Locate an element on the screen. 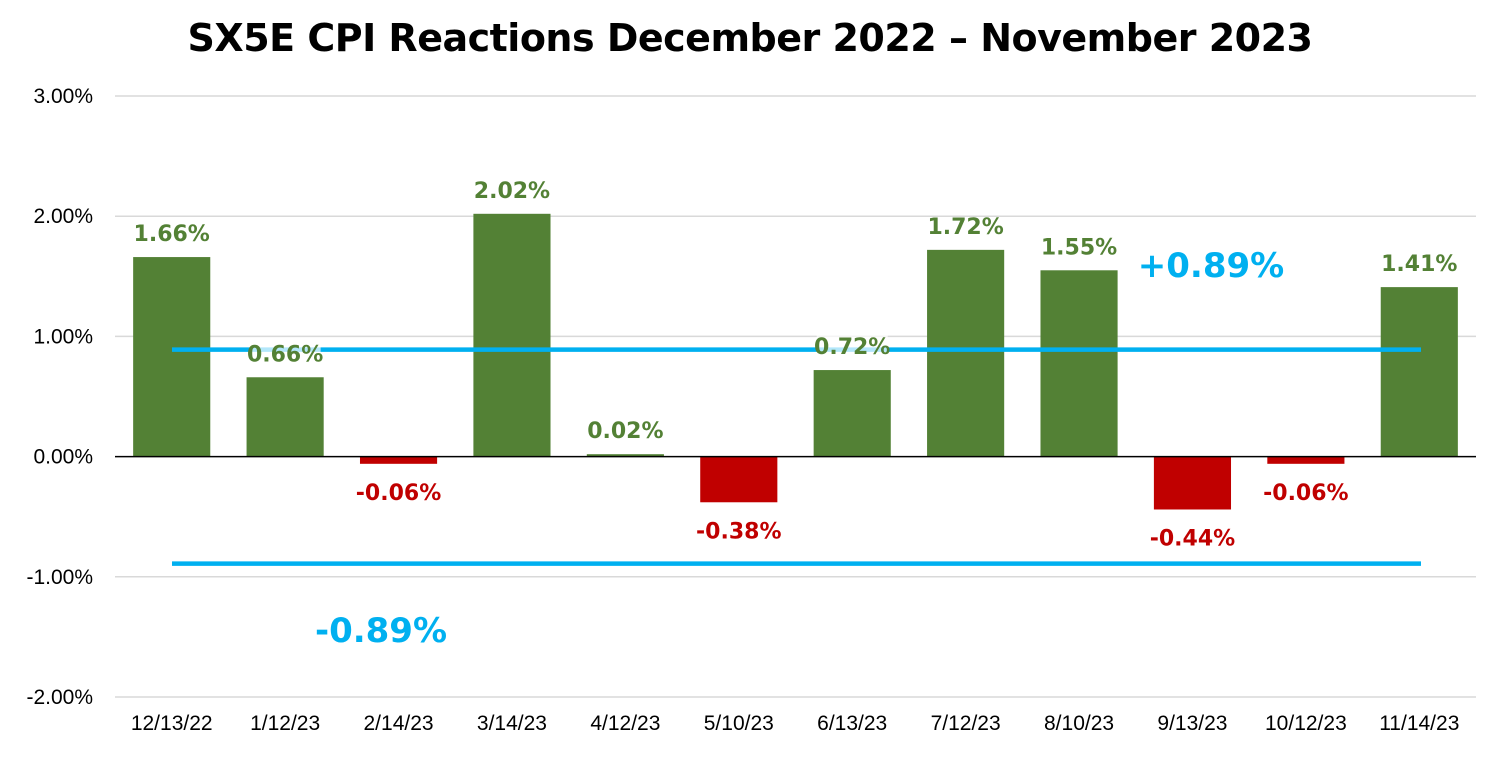 The height and width of the screenshot is (761, 1487). data-label: 0.72% is located at coordinates (852, 347).